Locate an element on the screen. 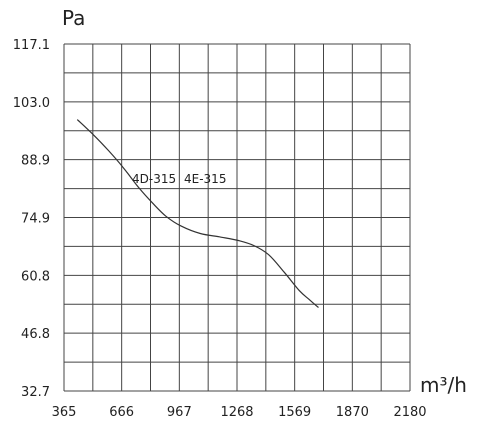 The image size is (478, 424). y-axis-label: Pa is located at coordinates (73, 18).